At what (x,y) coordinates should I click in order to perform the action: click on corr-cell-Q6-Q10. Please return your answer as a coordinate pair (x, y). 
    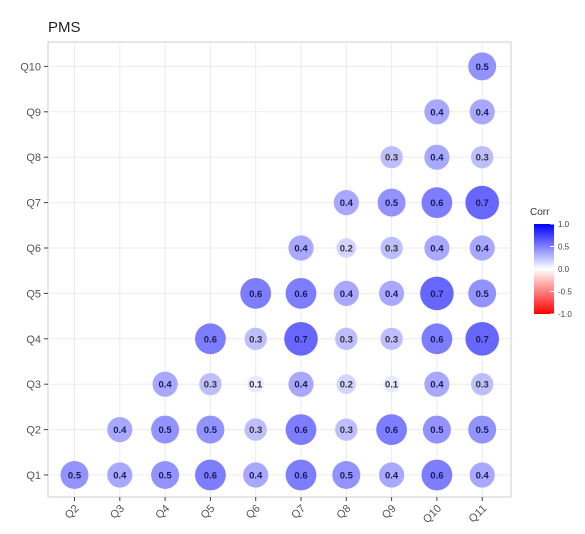
    Looking at the image, I should click on (437, 248).